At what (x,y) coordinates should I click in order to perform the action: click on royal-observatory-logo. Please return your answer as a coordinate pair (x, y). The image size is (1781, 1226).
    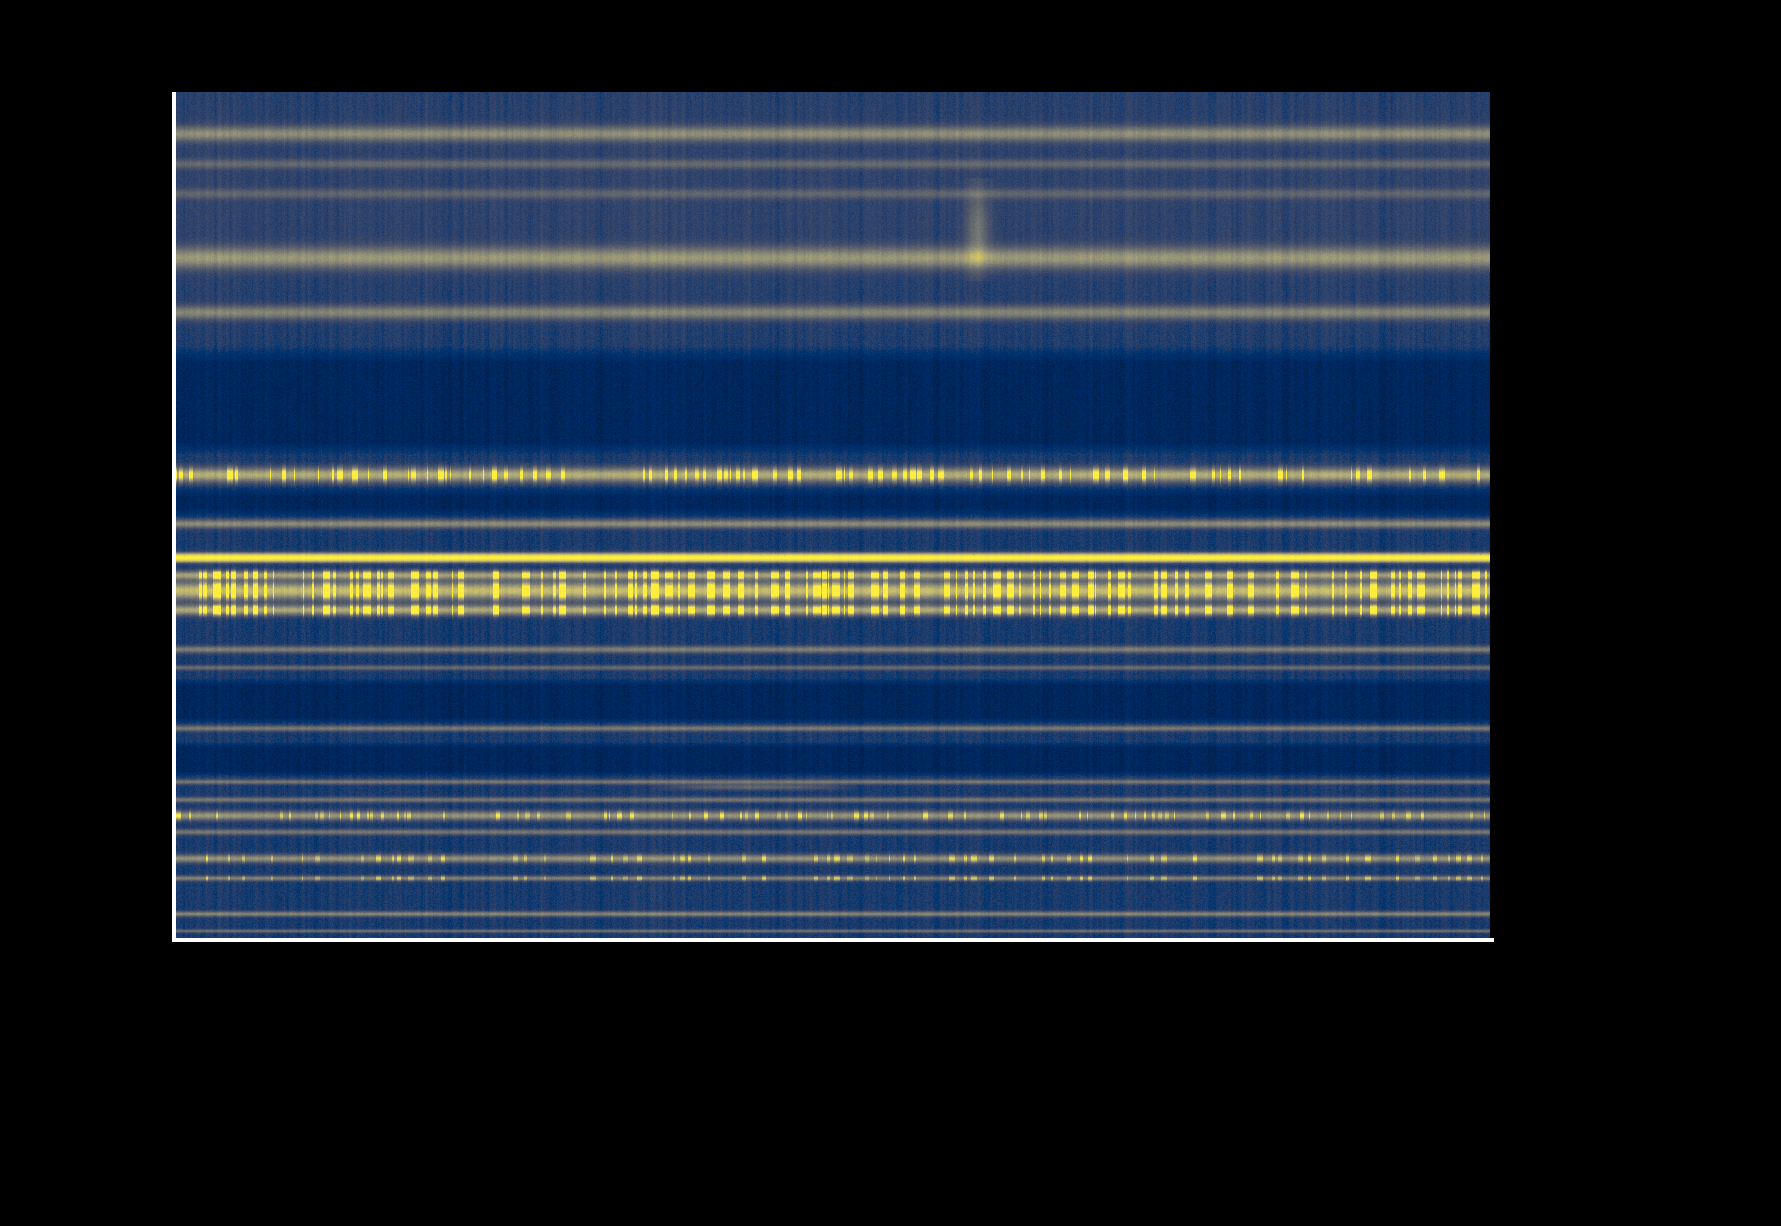
    Looking at the image, I should click on (233, 1159).